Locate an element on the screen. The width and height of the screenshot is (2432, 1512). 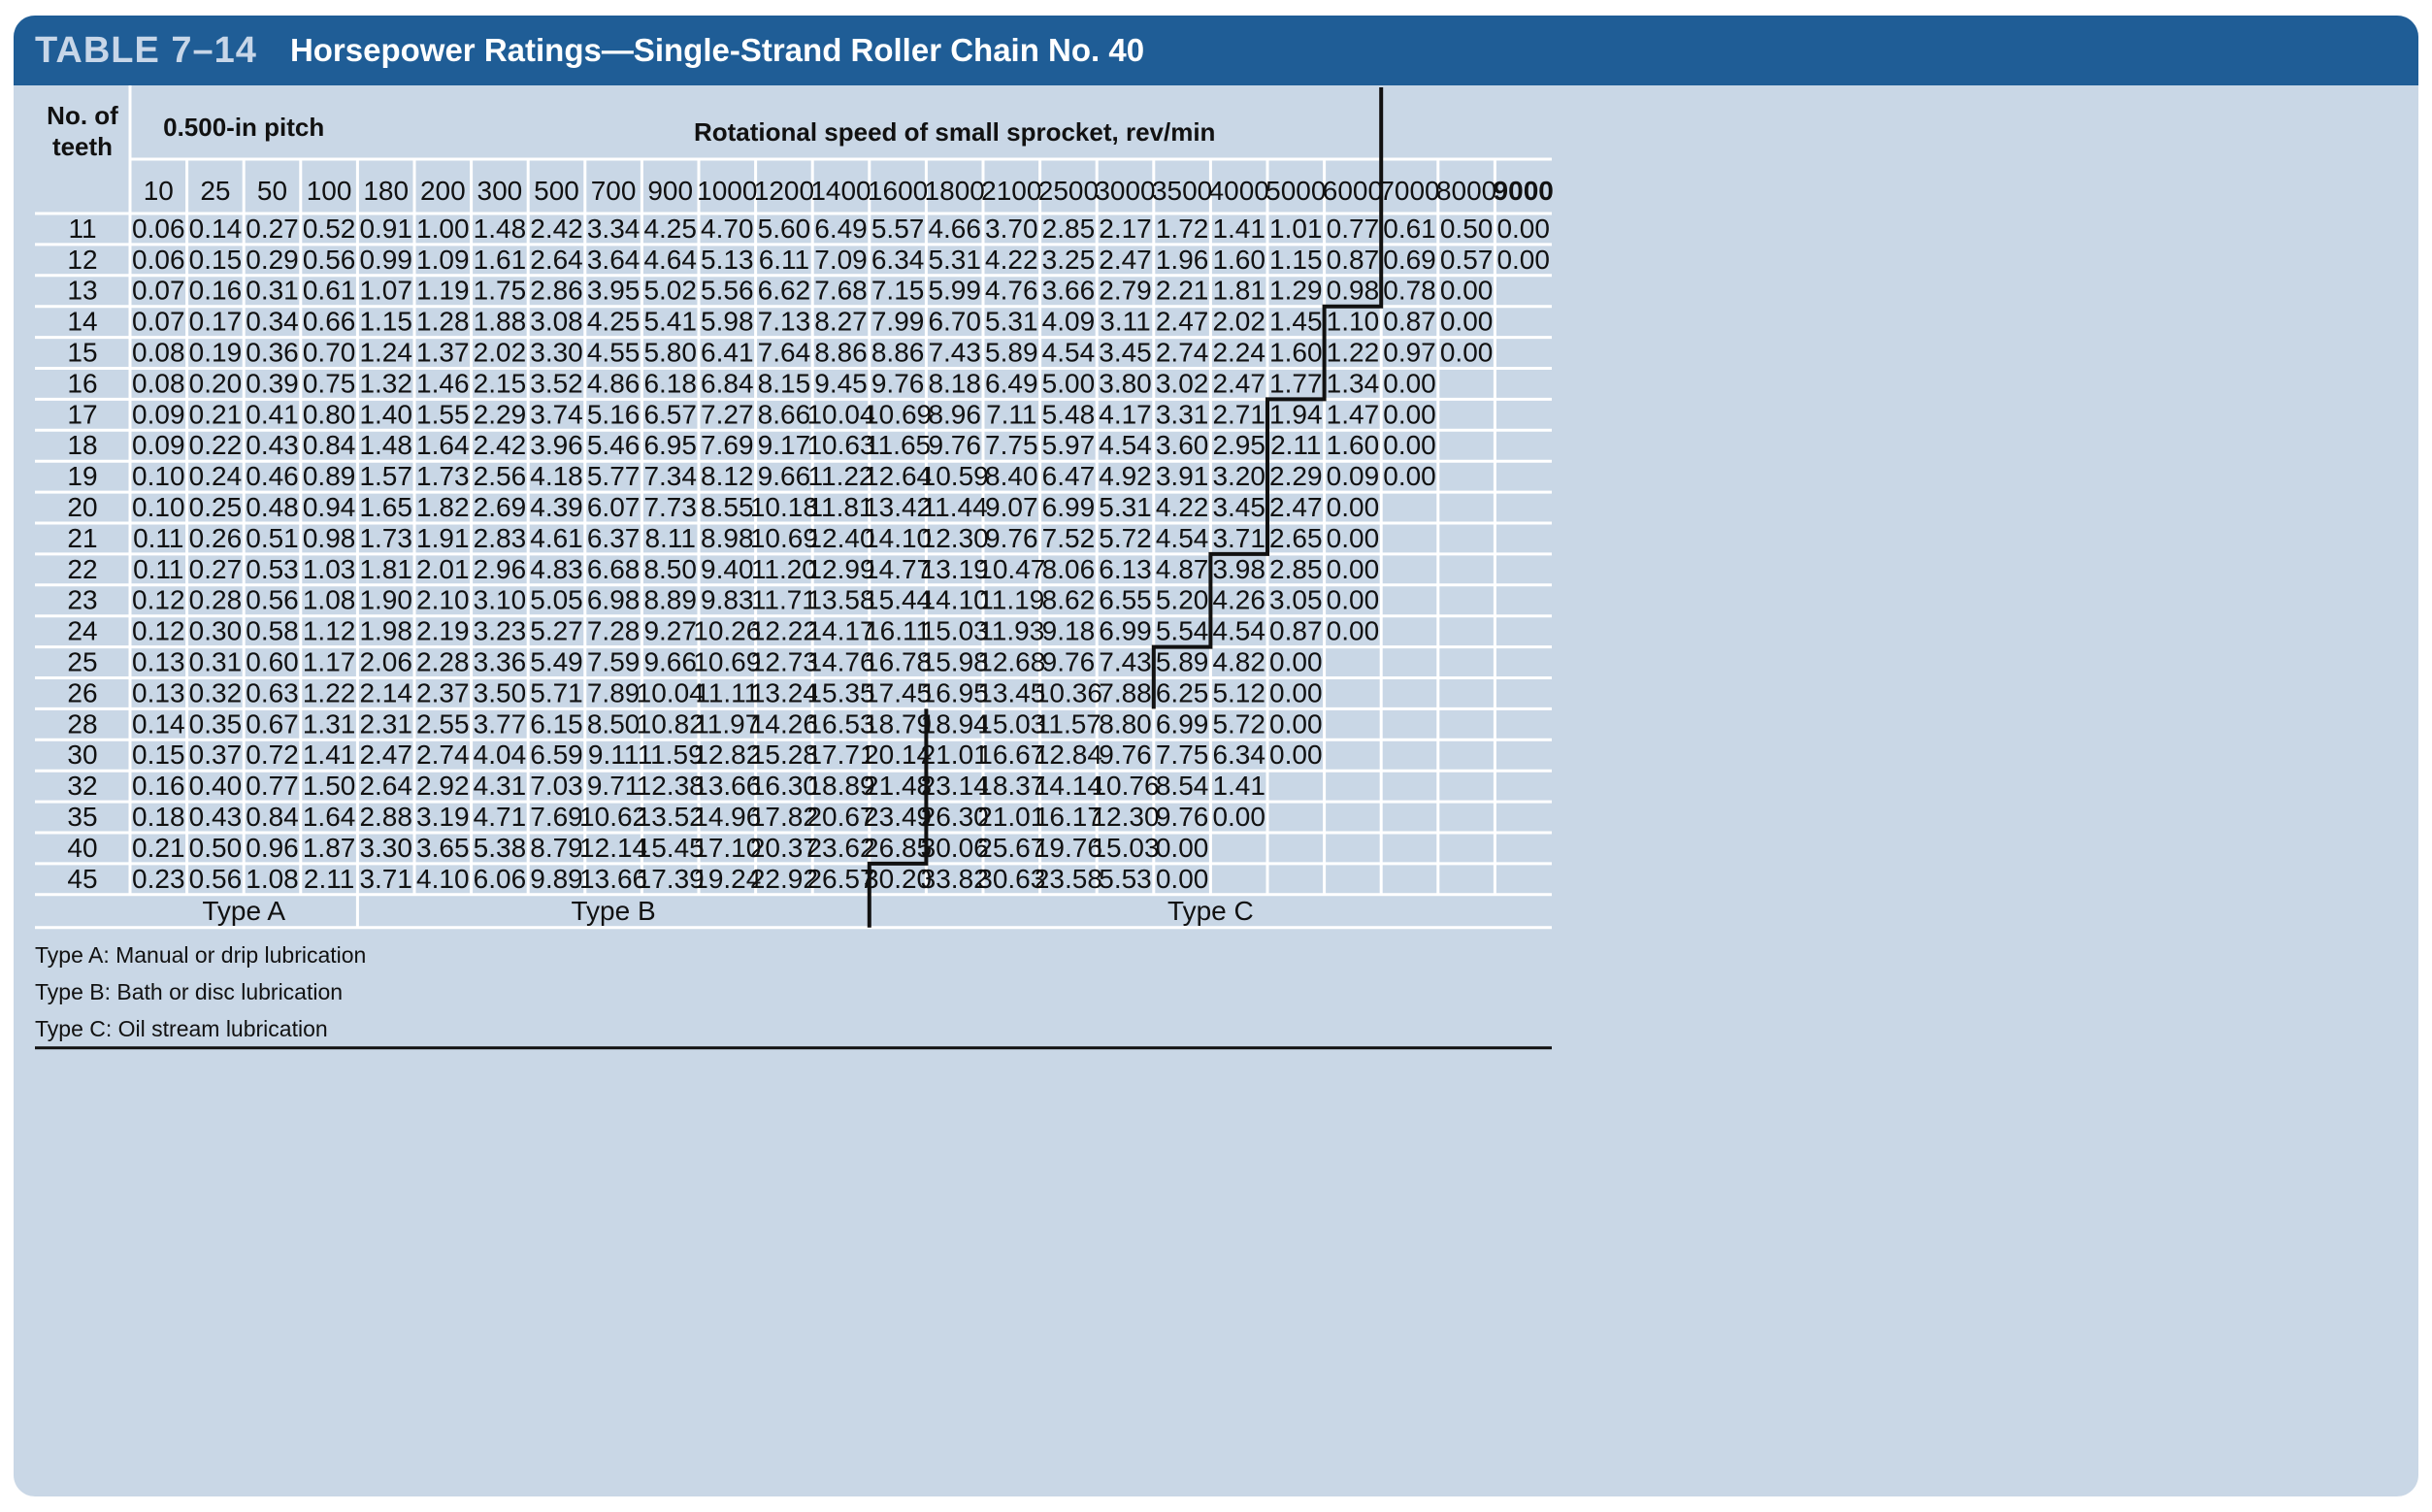
table-cell: 8.55 is located at coordinates (727, 507).